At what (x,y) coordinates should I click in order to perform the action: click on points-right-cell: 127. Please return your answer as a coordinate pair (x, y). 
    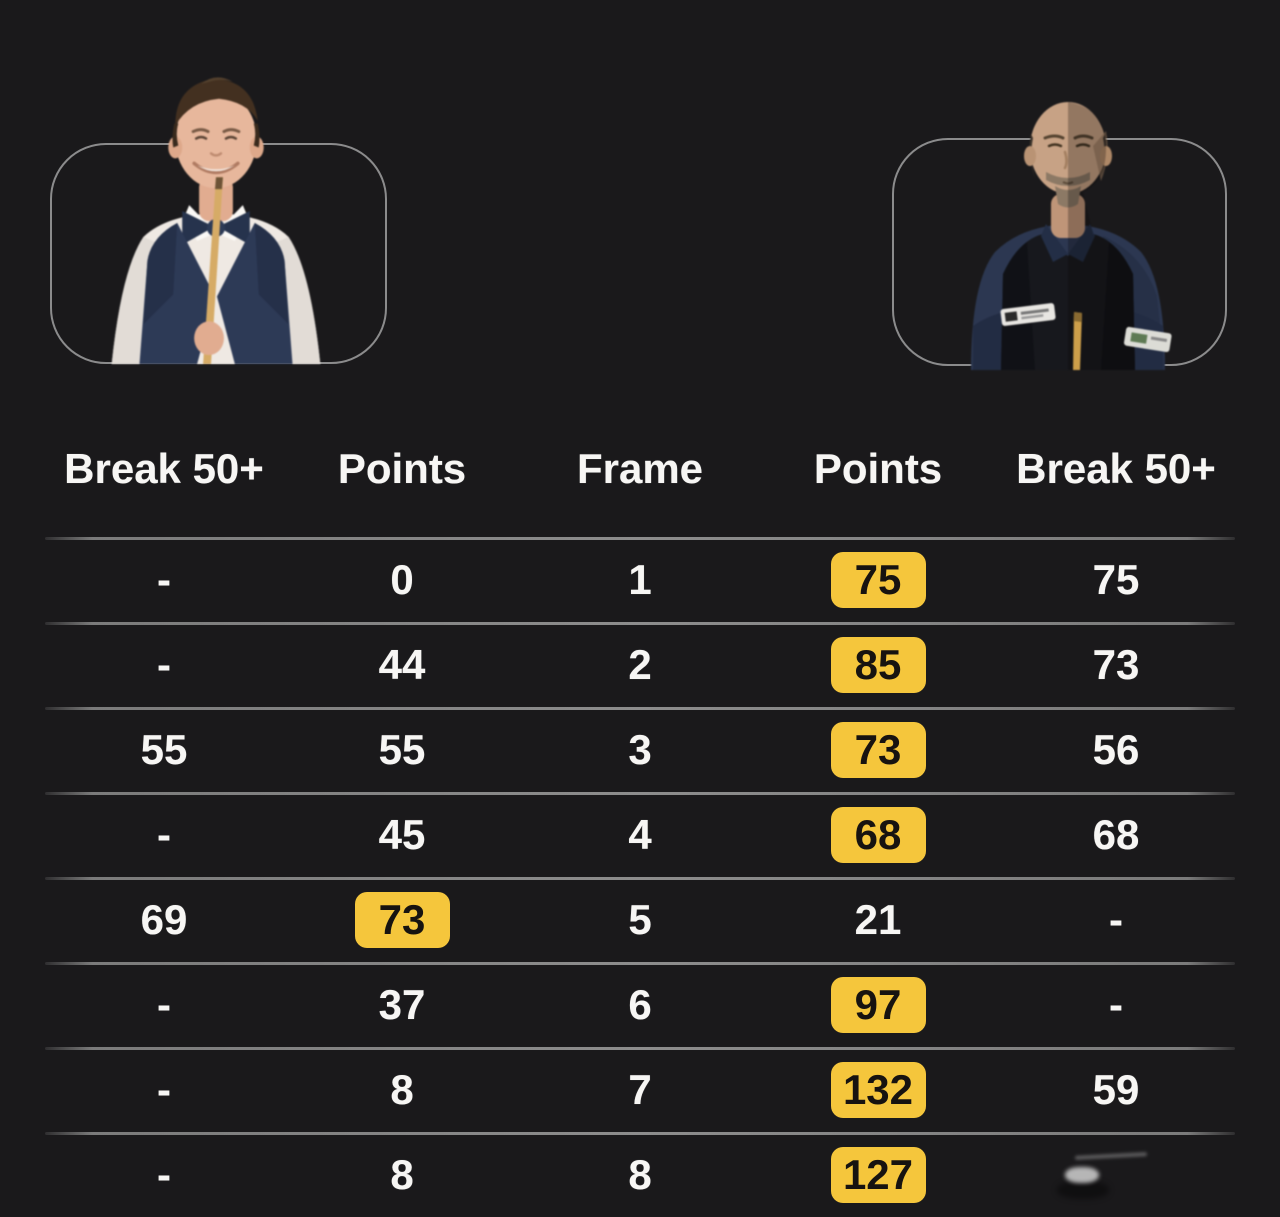
    Looking at the image, I should click on (878, 1174).